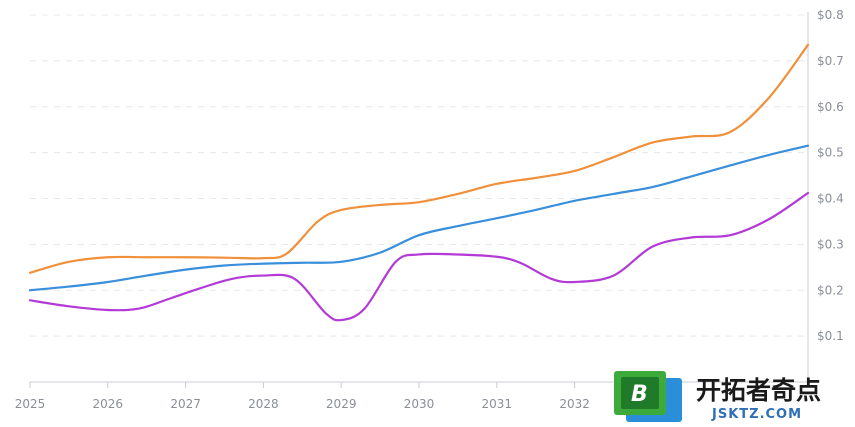 This screenshot has width=855, height=427. What do you see at coordinates (302, 396) in the screenshot?
I see `x-axis-ticks: 2025 2026 2027 2028 2029 2030 2031 2032` at bounding box center [302, 396].